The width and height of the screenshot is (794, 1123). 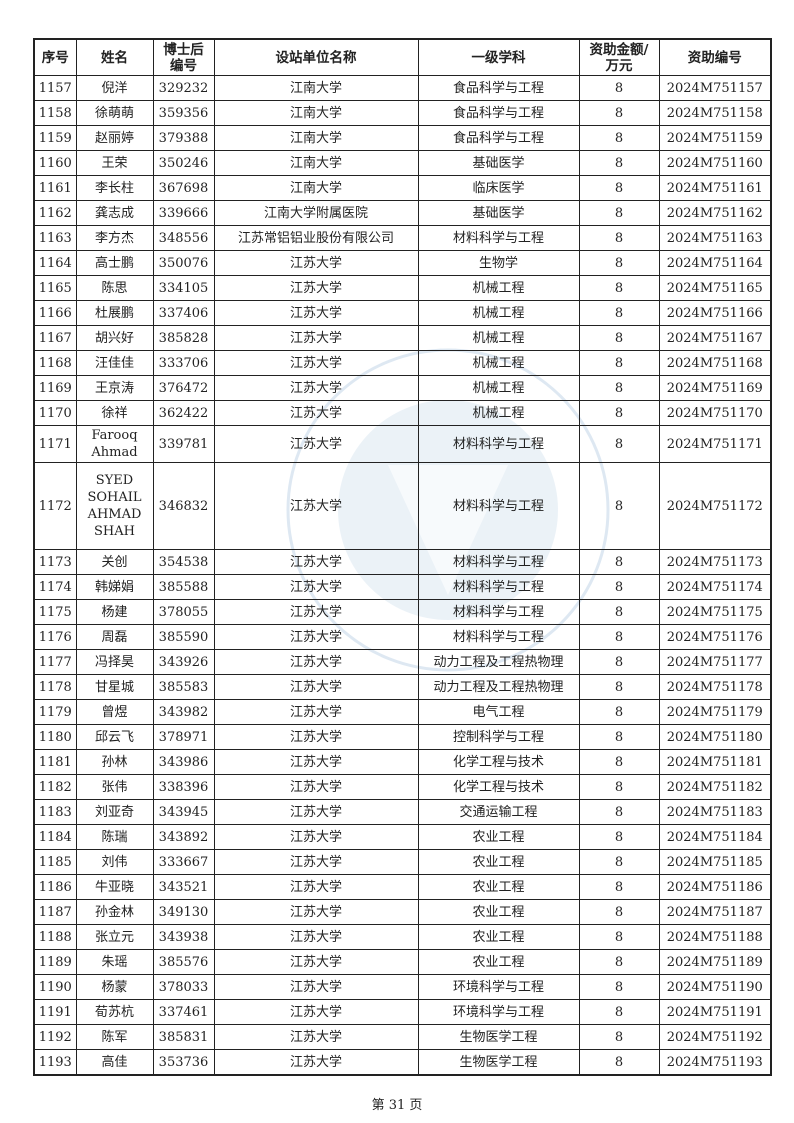 What do you see at coordinates (498, 887) in the screenshot?
I see `discipline-cell: 农业工程` at bounding box center [498, 887].